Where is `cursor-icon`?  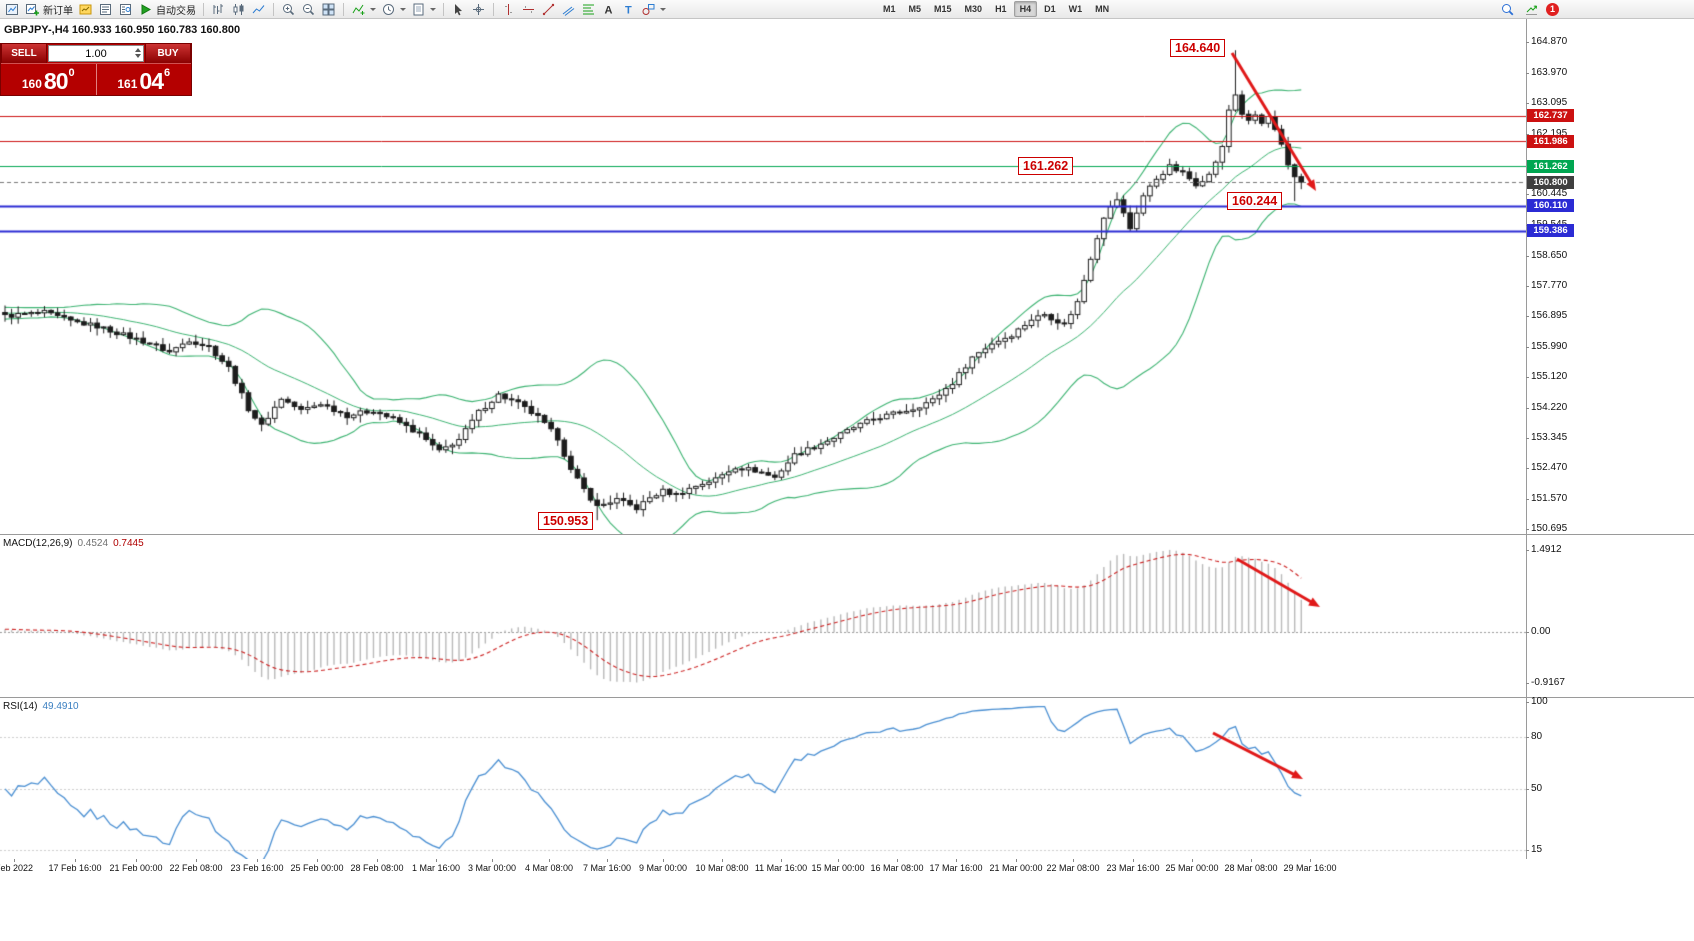 cursor-icon is located at coordinates (458, 9).